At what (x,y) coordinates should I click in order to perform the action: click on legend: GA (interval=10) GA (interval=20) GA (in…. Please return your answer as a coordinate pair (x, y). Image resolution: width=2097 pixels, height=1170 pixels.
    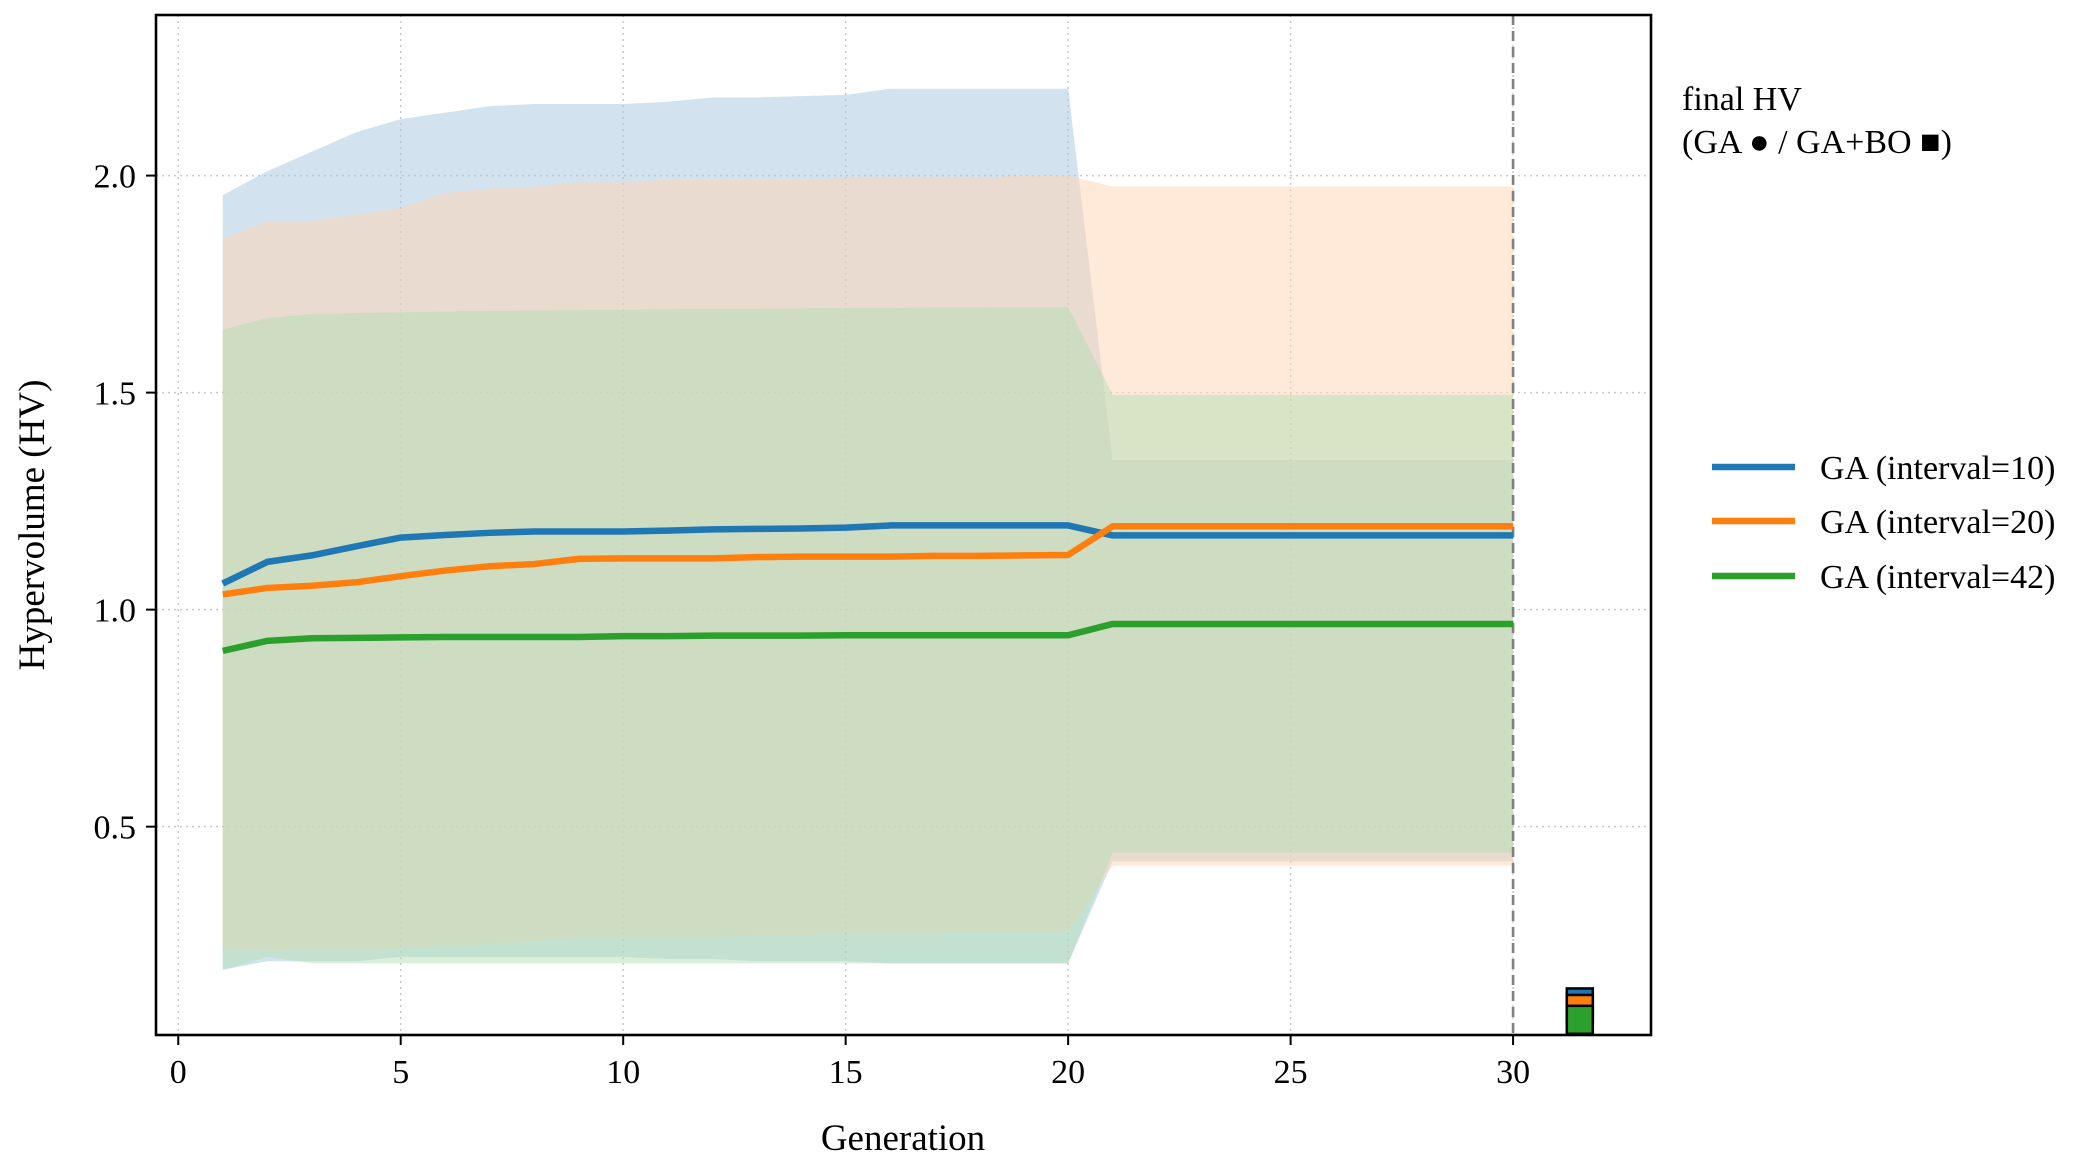
    Looking at the image, I should click on (1883, 523).